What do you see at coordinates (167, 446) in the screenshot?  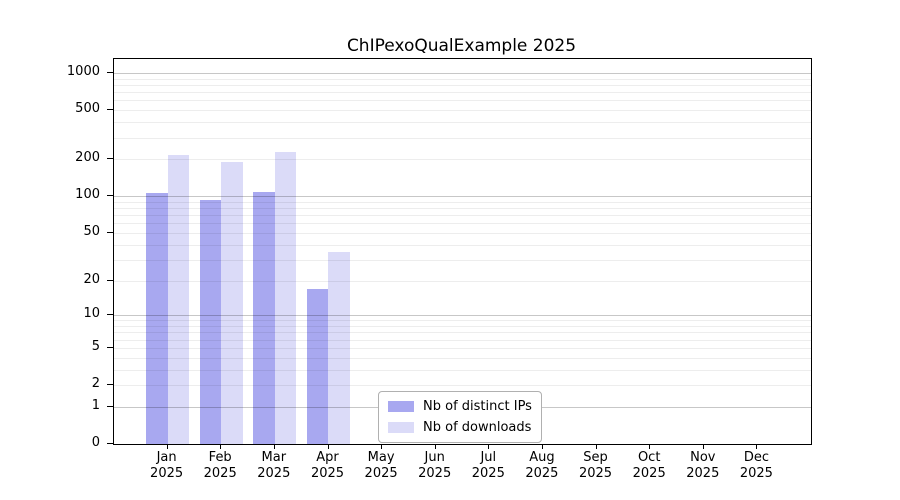 I see `x-tick-mark-jan` at bounding box center [167, 446].